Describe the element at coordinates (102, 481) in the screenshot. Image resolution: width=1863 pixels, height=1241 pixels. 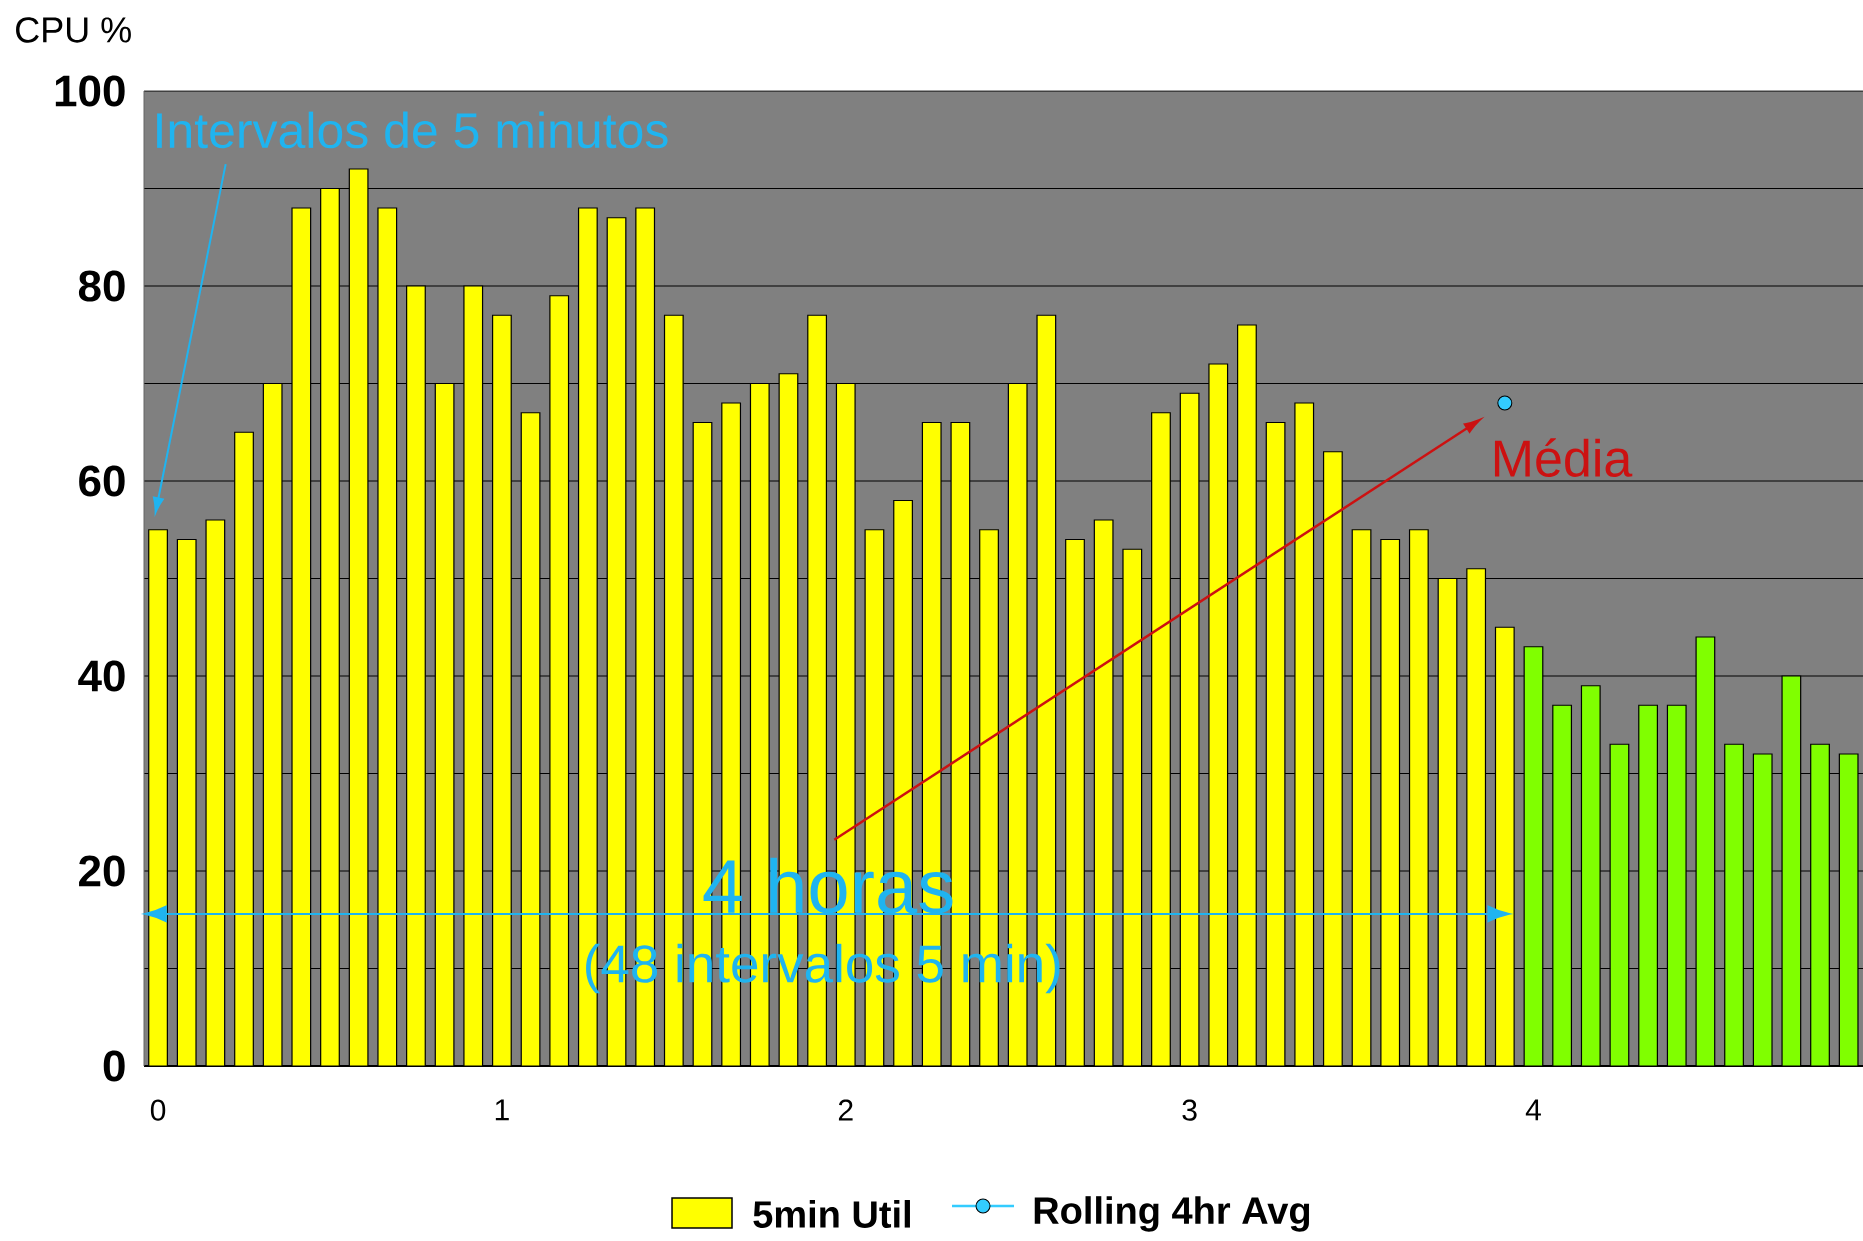
I see `y-tick-label: 60` at that location.